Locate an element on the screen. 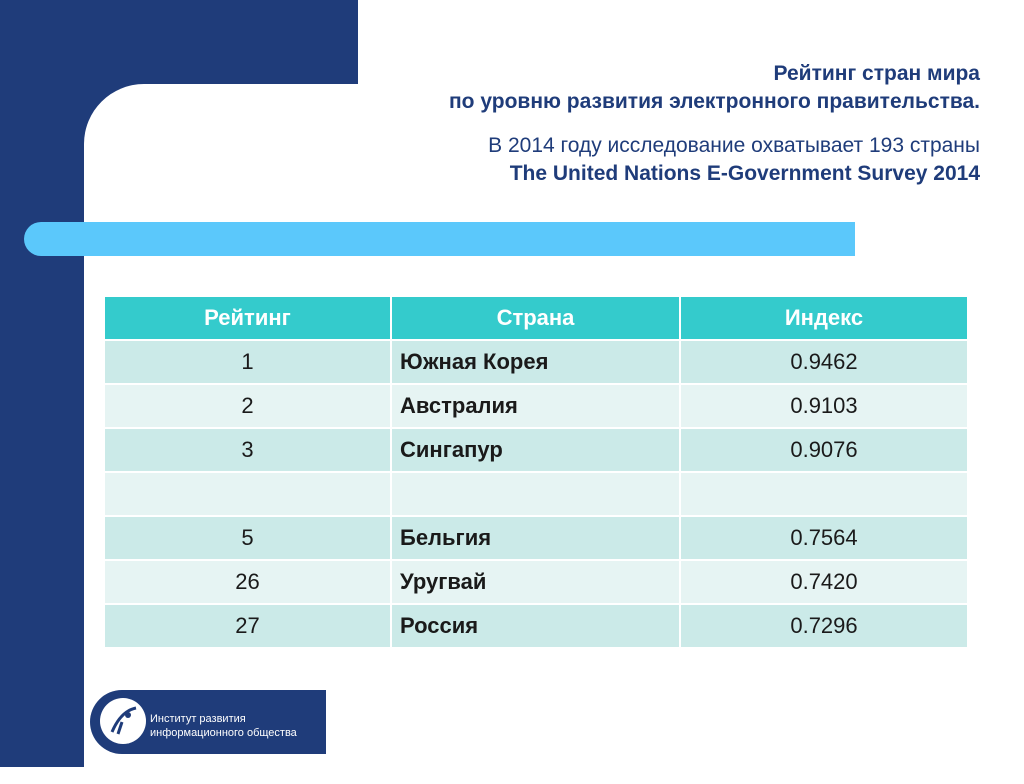  header-rank: Рейтинг is located at coordinates (247, 318).